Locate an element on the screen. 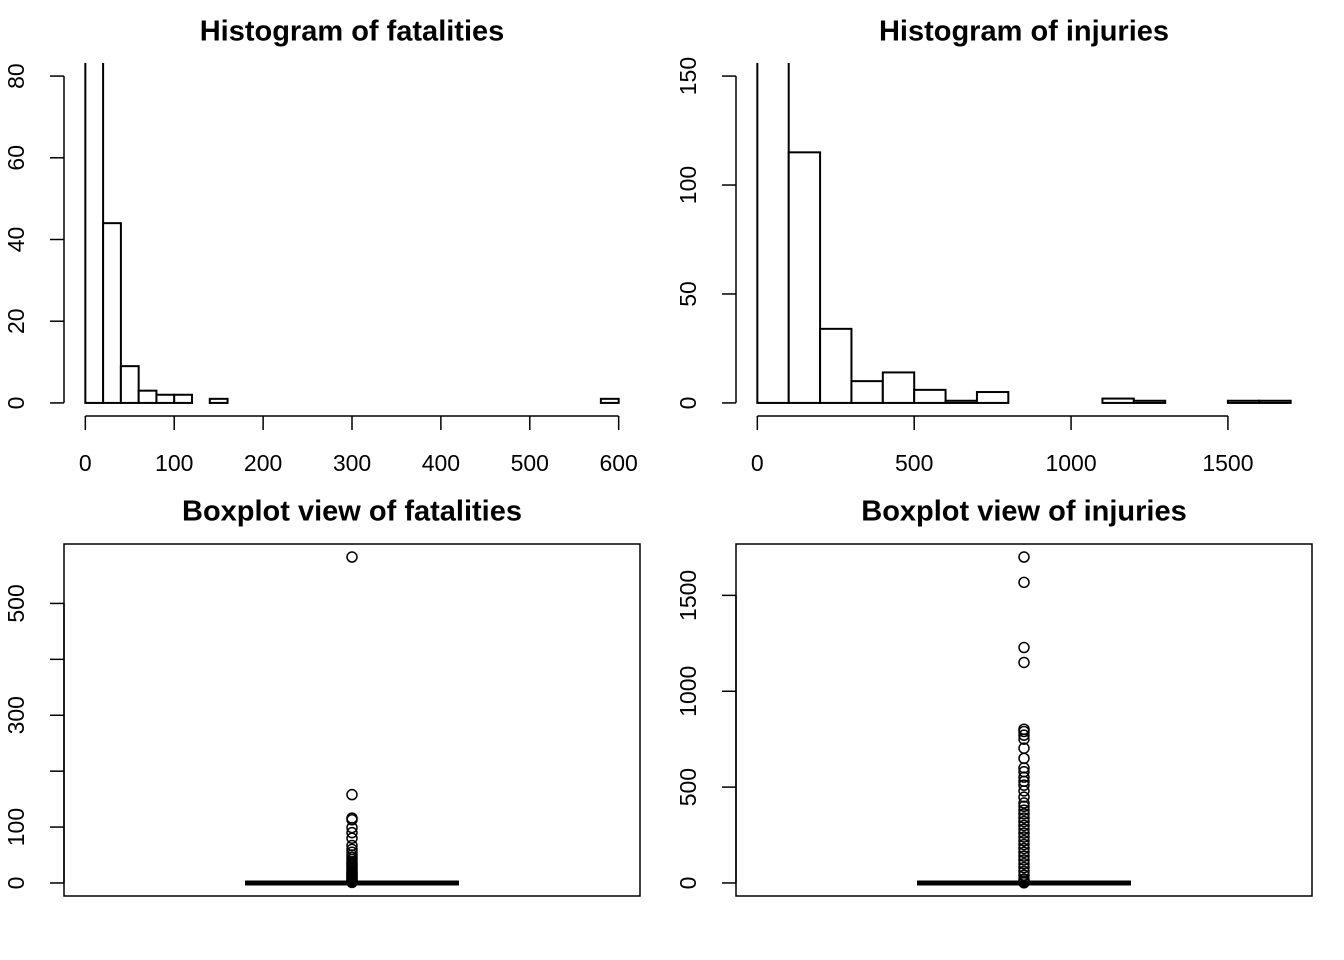 The image size is (1344, 960). y-tick-label: 1000 is located at coordinates (688, 691).